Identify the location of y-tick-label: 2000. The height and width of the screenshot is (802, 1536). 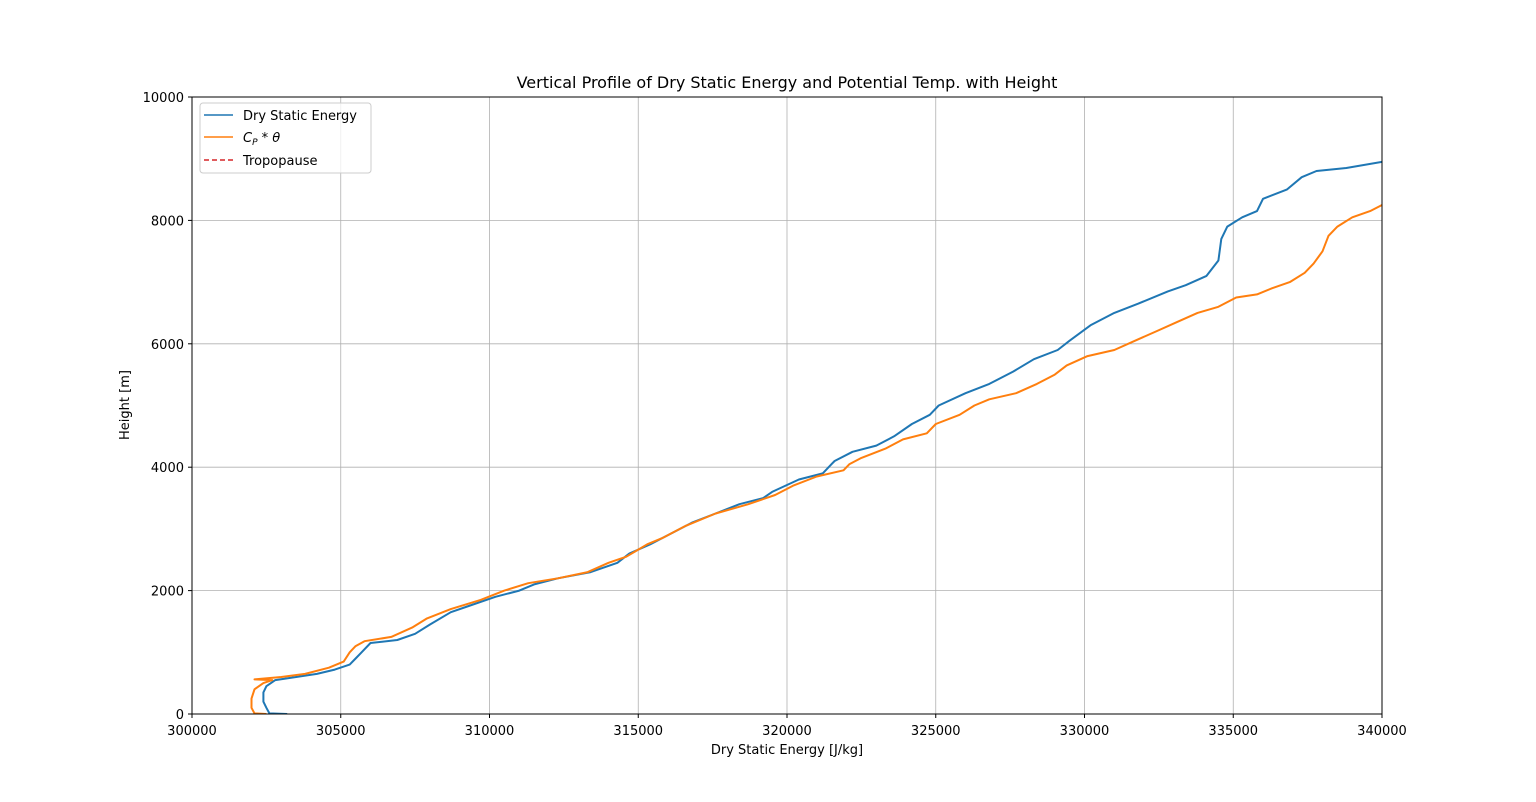
(167, 592).